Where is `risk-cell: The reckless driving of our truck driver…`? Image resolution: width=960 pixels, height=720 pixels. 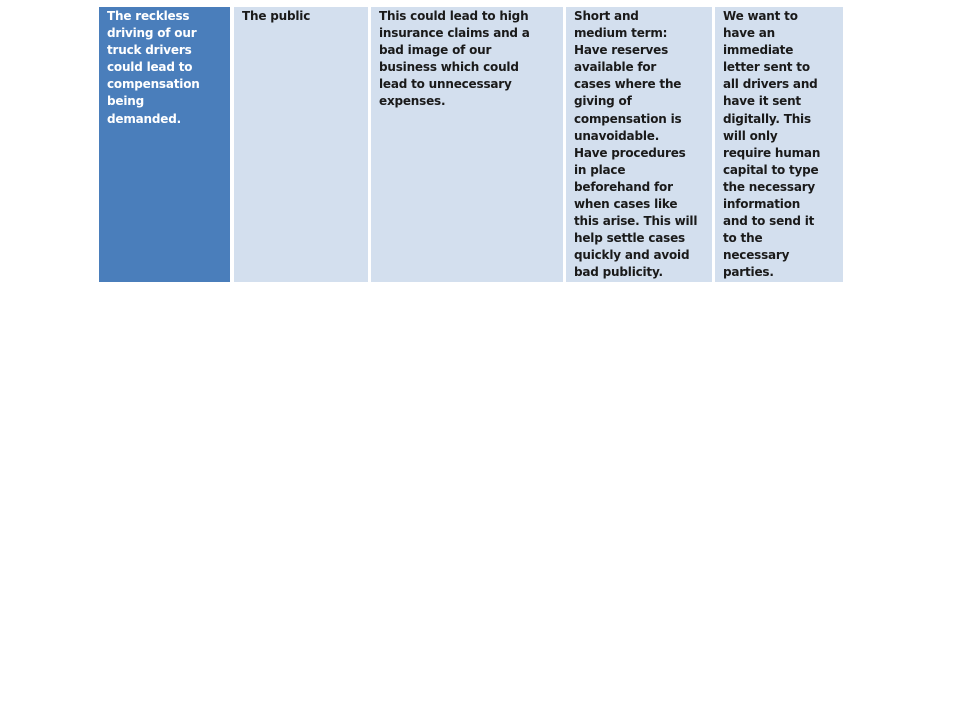 risk-cell: The reckless driving of our truck driver… is located at coordinates (164, 144).